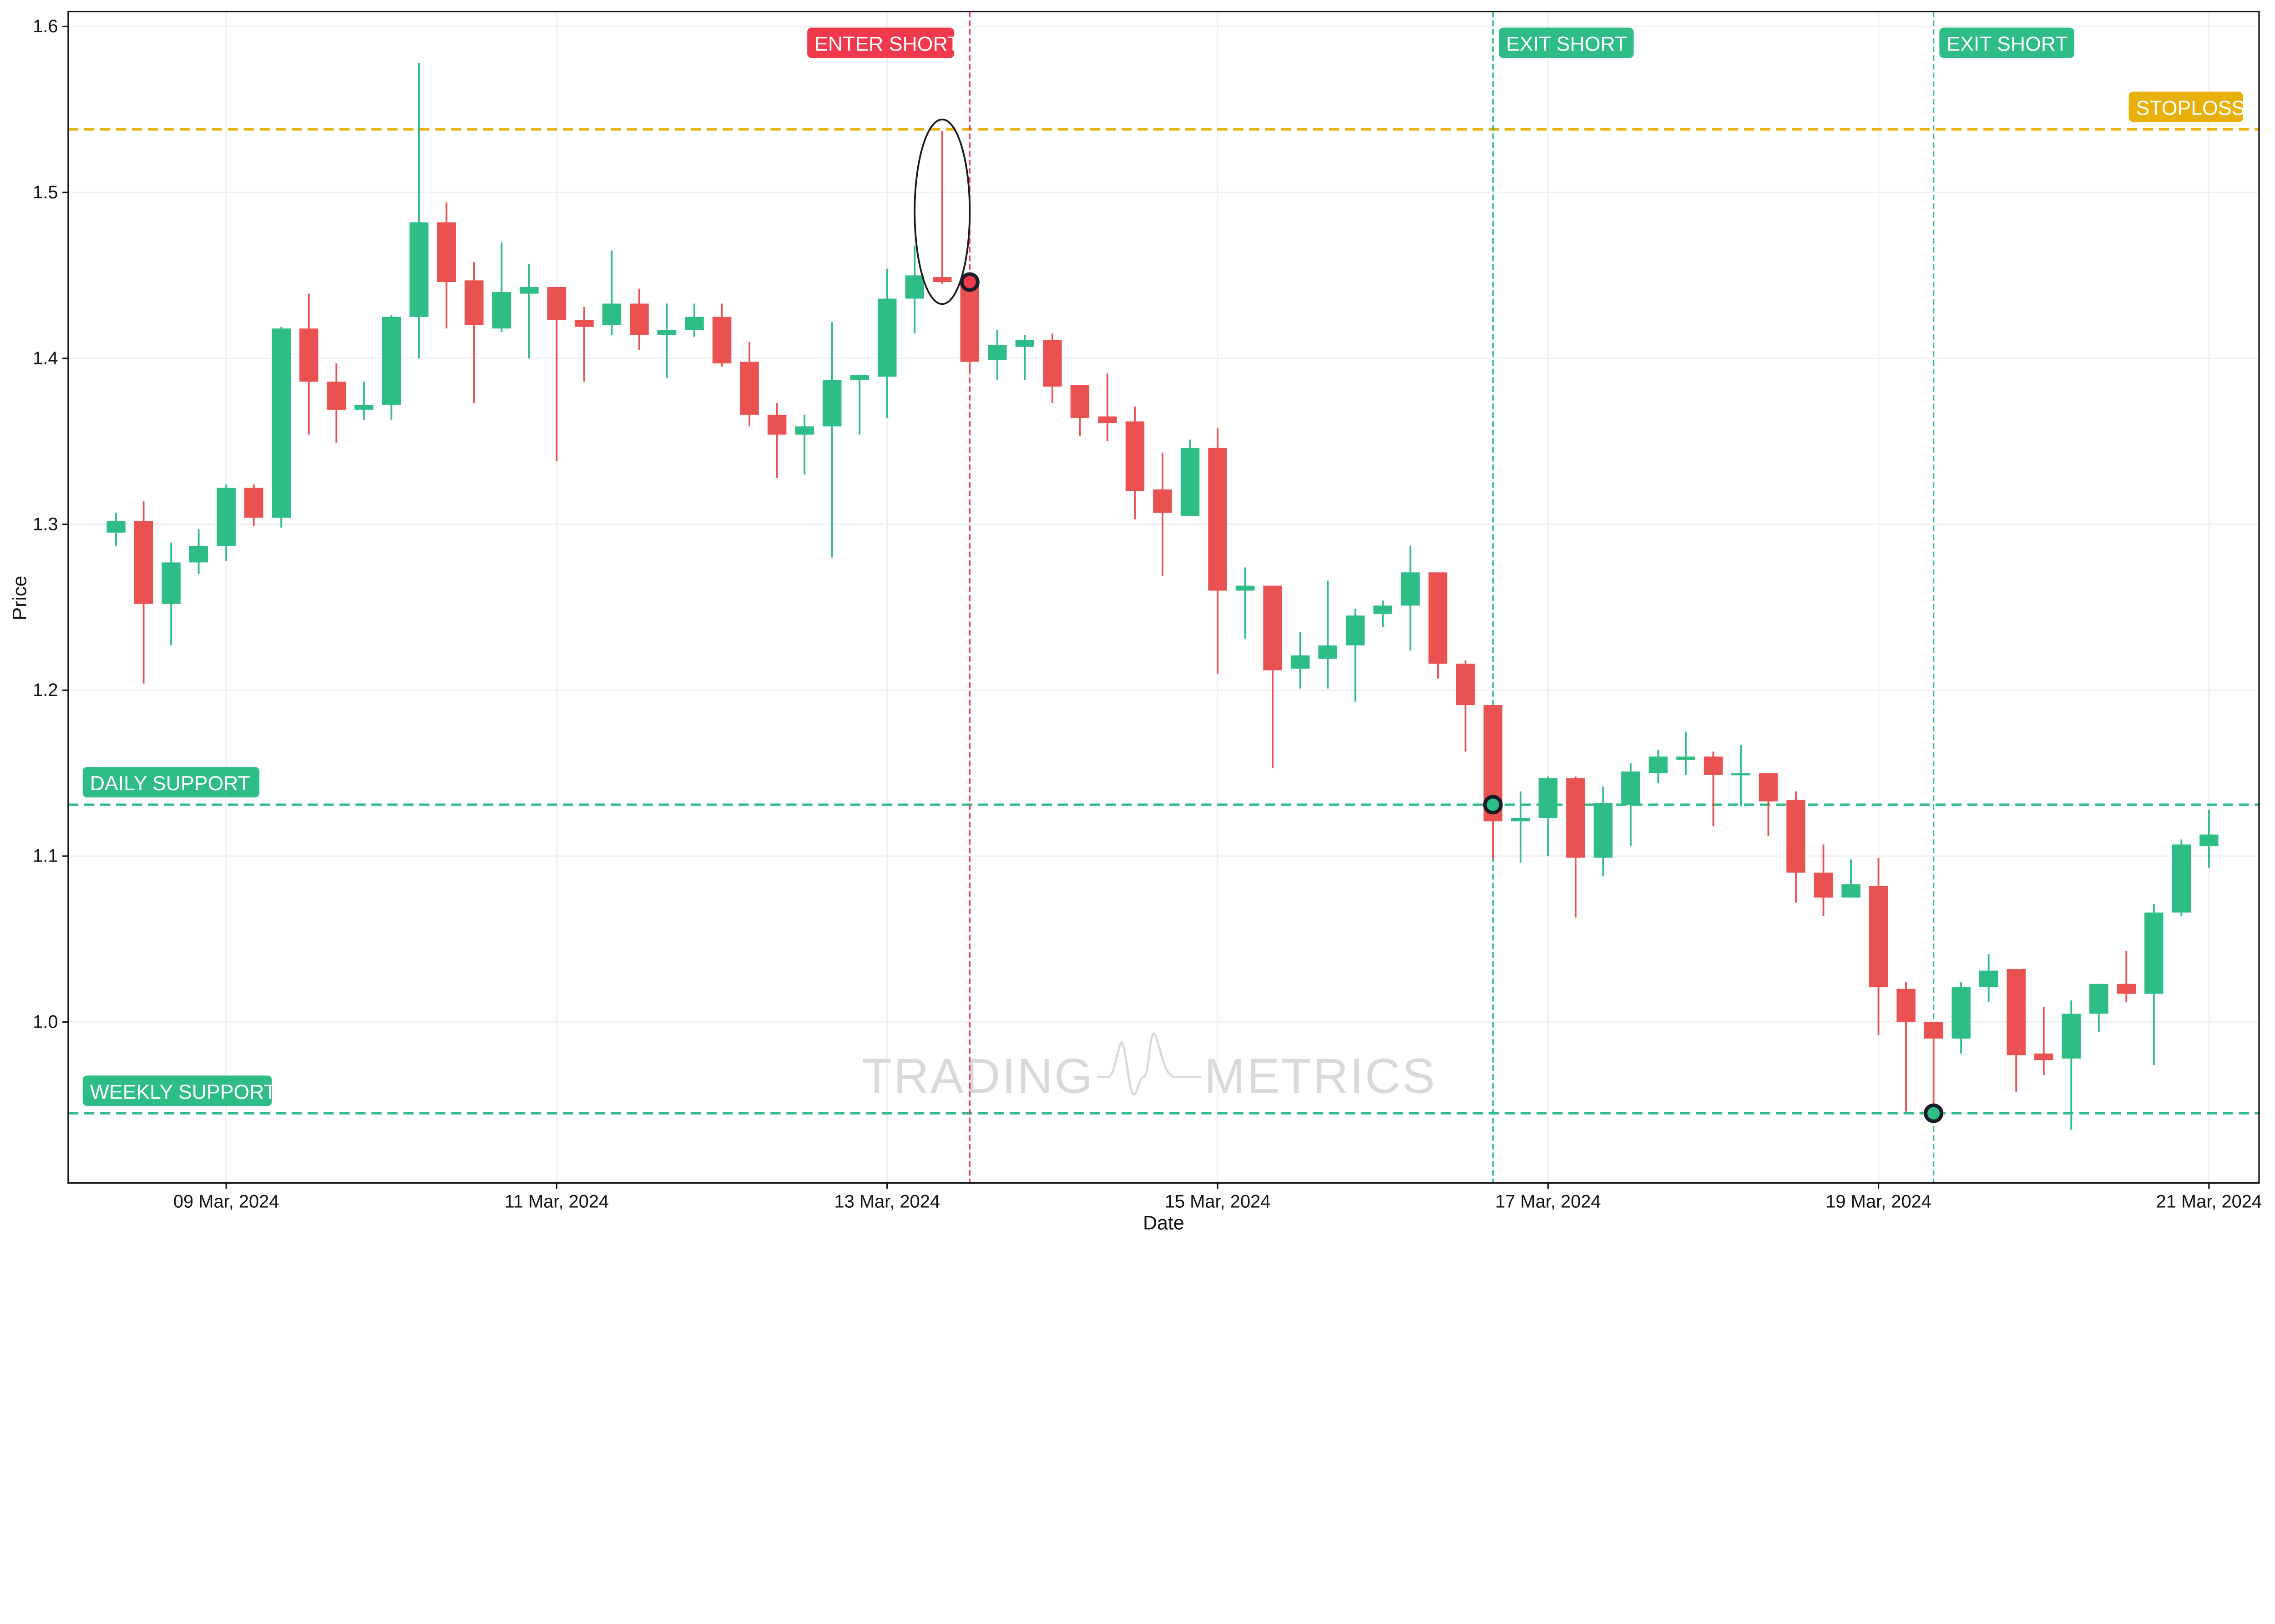  I want to click on x-tick-label: 17 Mar, 2024, so click(1548, 1202).